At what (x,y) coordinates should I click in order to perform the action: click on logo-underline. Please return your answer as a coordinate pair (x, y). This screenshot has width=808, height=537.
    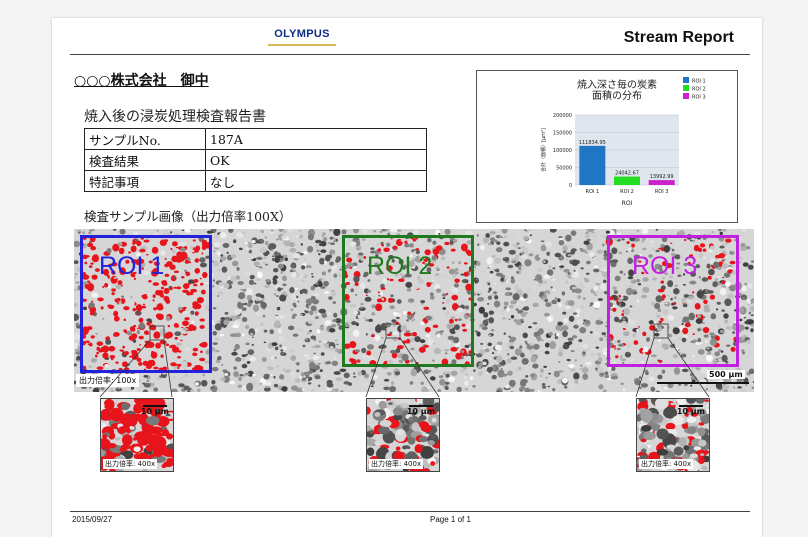
    Looking at the image, I should click on (302, 45).